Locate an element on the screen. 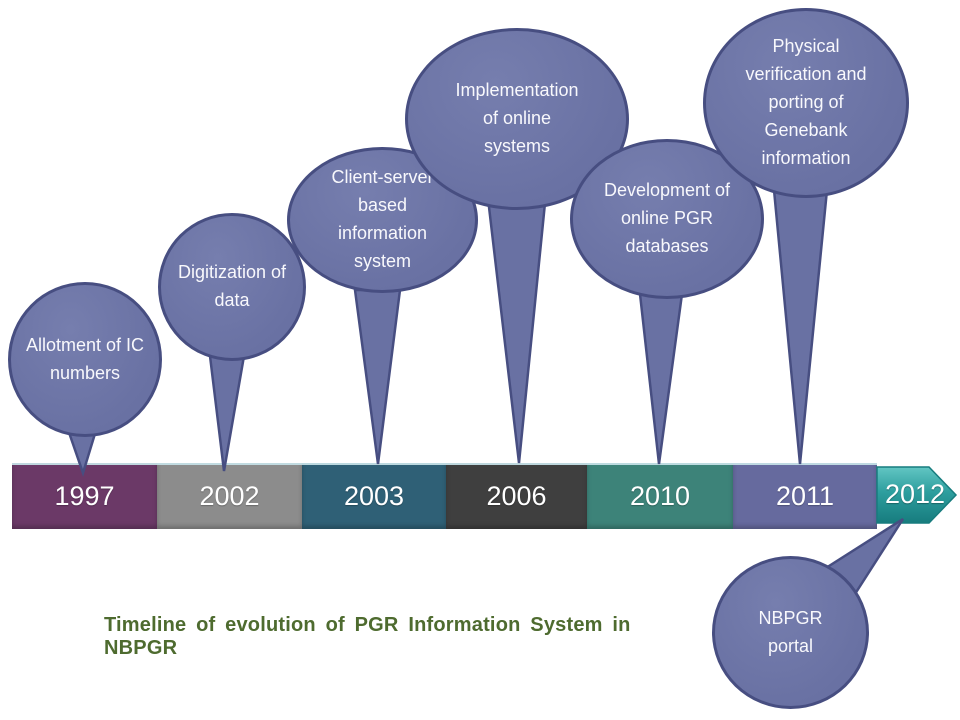 This screenshot has height=720, width=960. callout-text: NBPGR portal is located at coordinates (790, 631).